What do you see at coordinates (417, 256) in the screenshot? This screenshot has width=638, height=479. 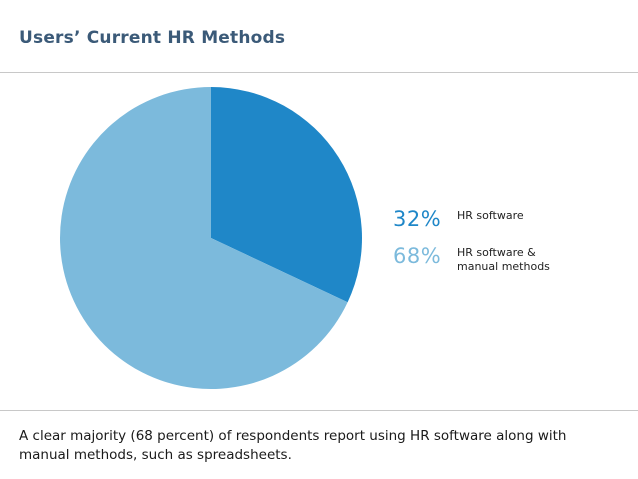 I see `legend-percent-hr-software-manual: 68%` at bounding box center [417, 256].